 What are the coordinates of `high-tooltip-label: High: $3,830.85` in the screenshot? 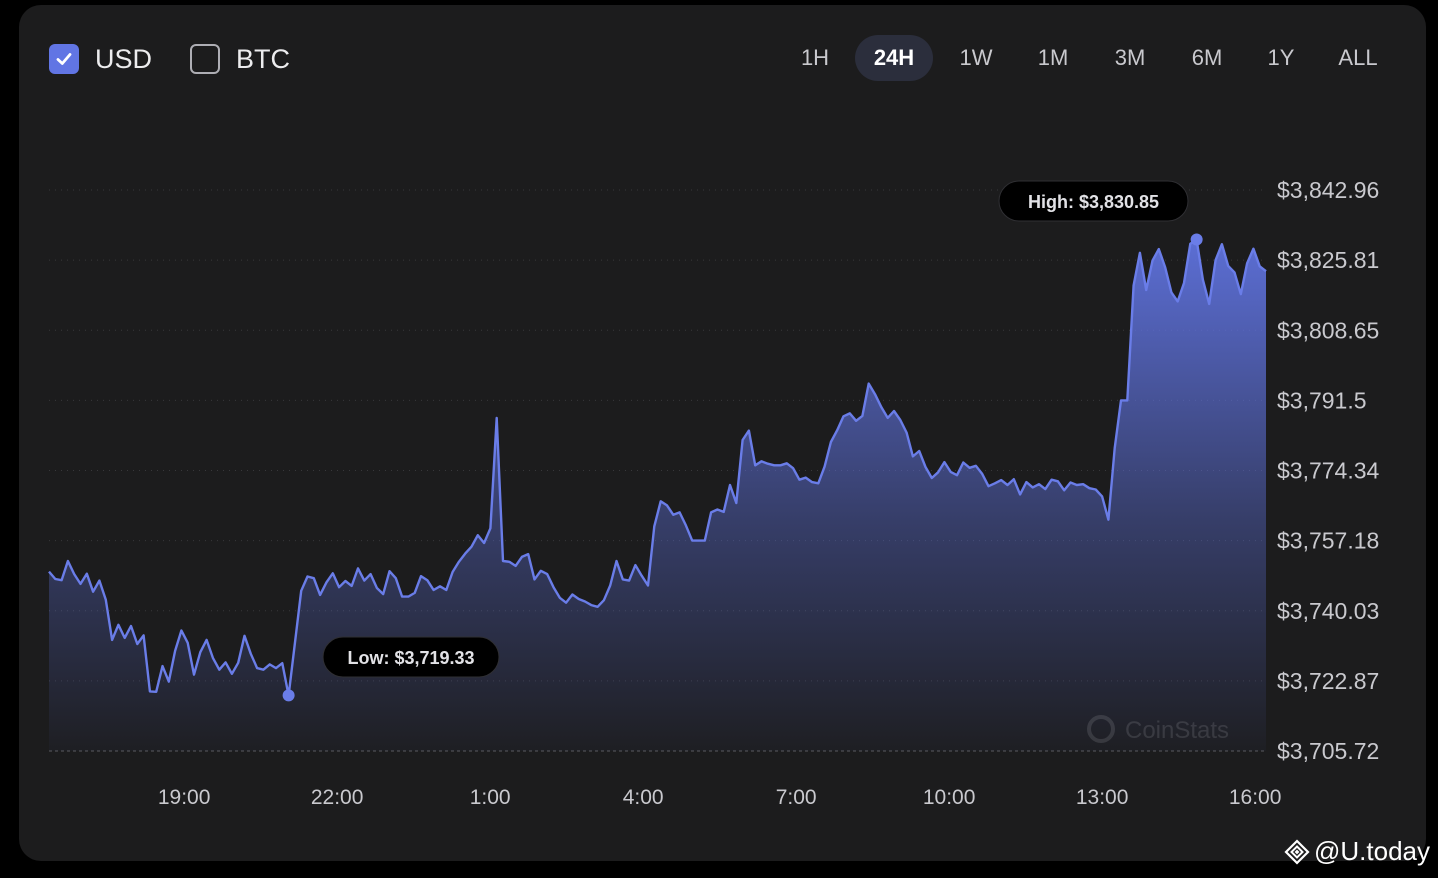 It's located at (1093, 202).